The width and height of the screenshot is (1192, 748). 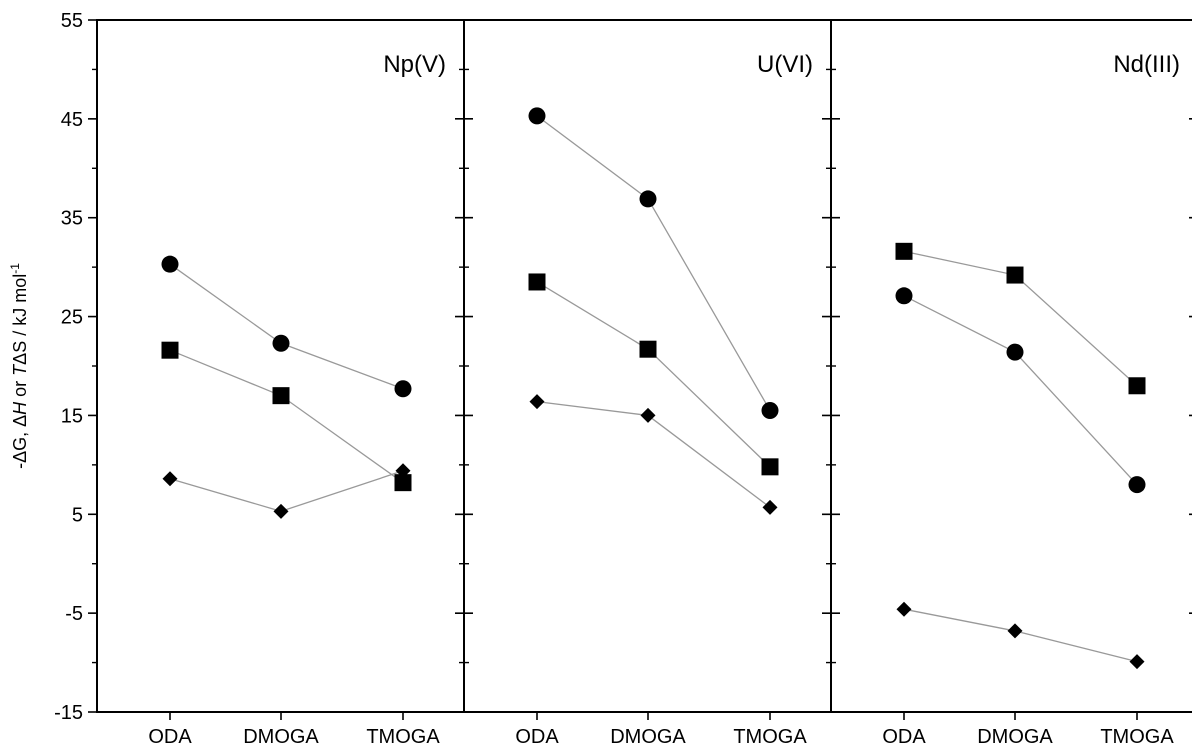 I want to click on panel-title: Nd(III), so click(x=1146, y=64).